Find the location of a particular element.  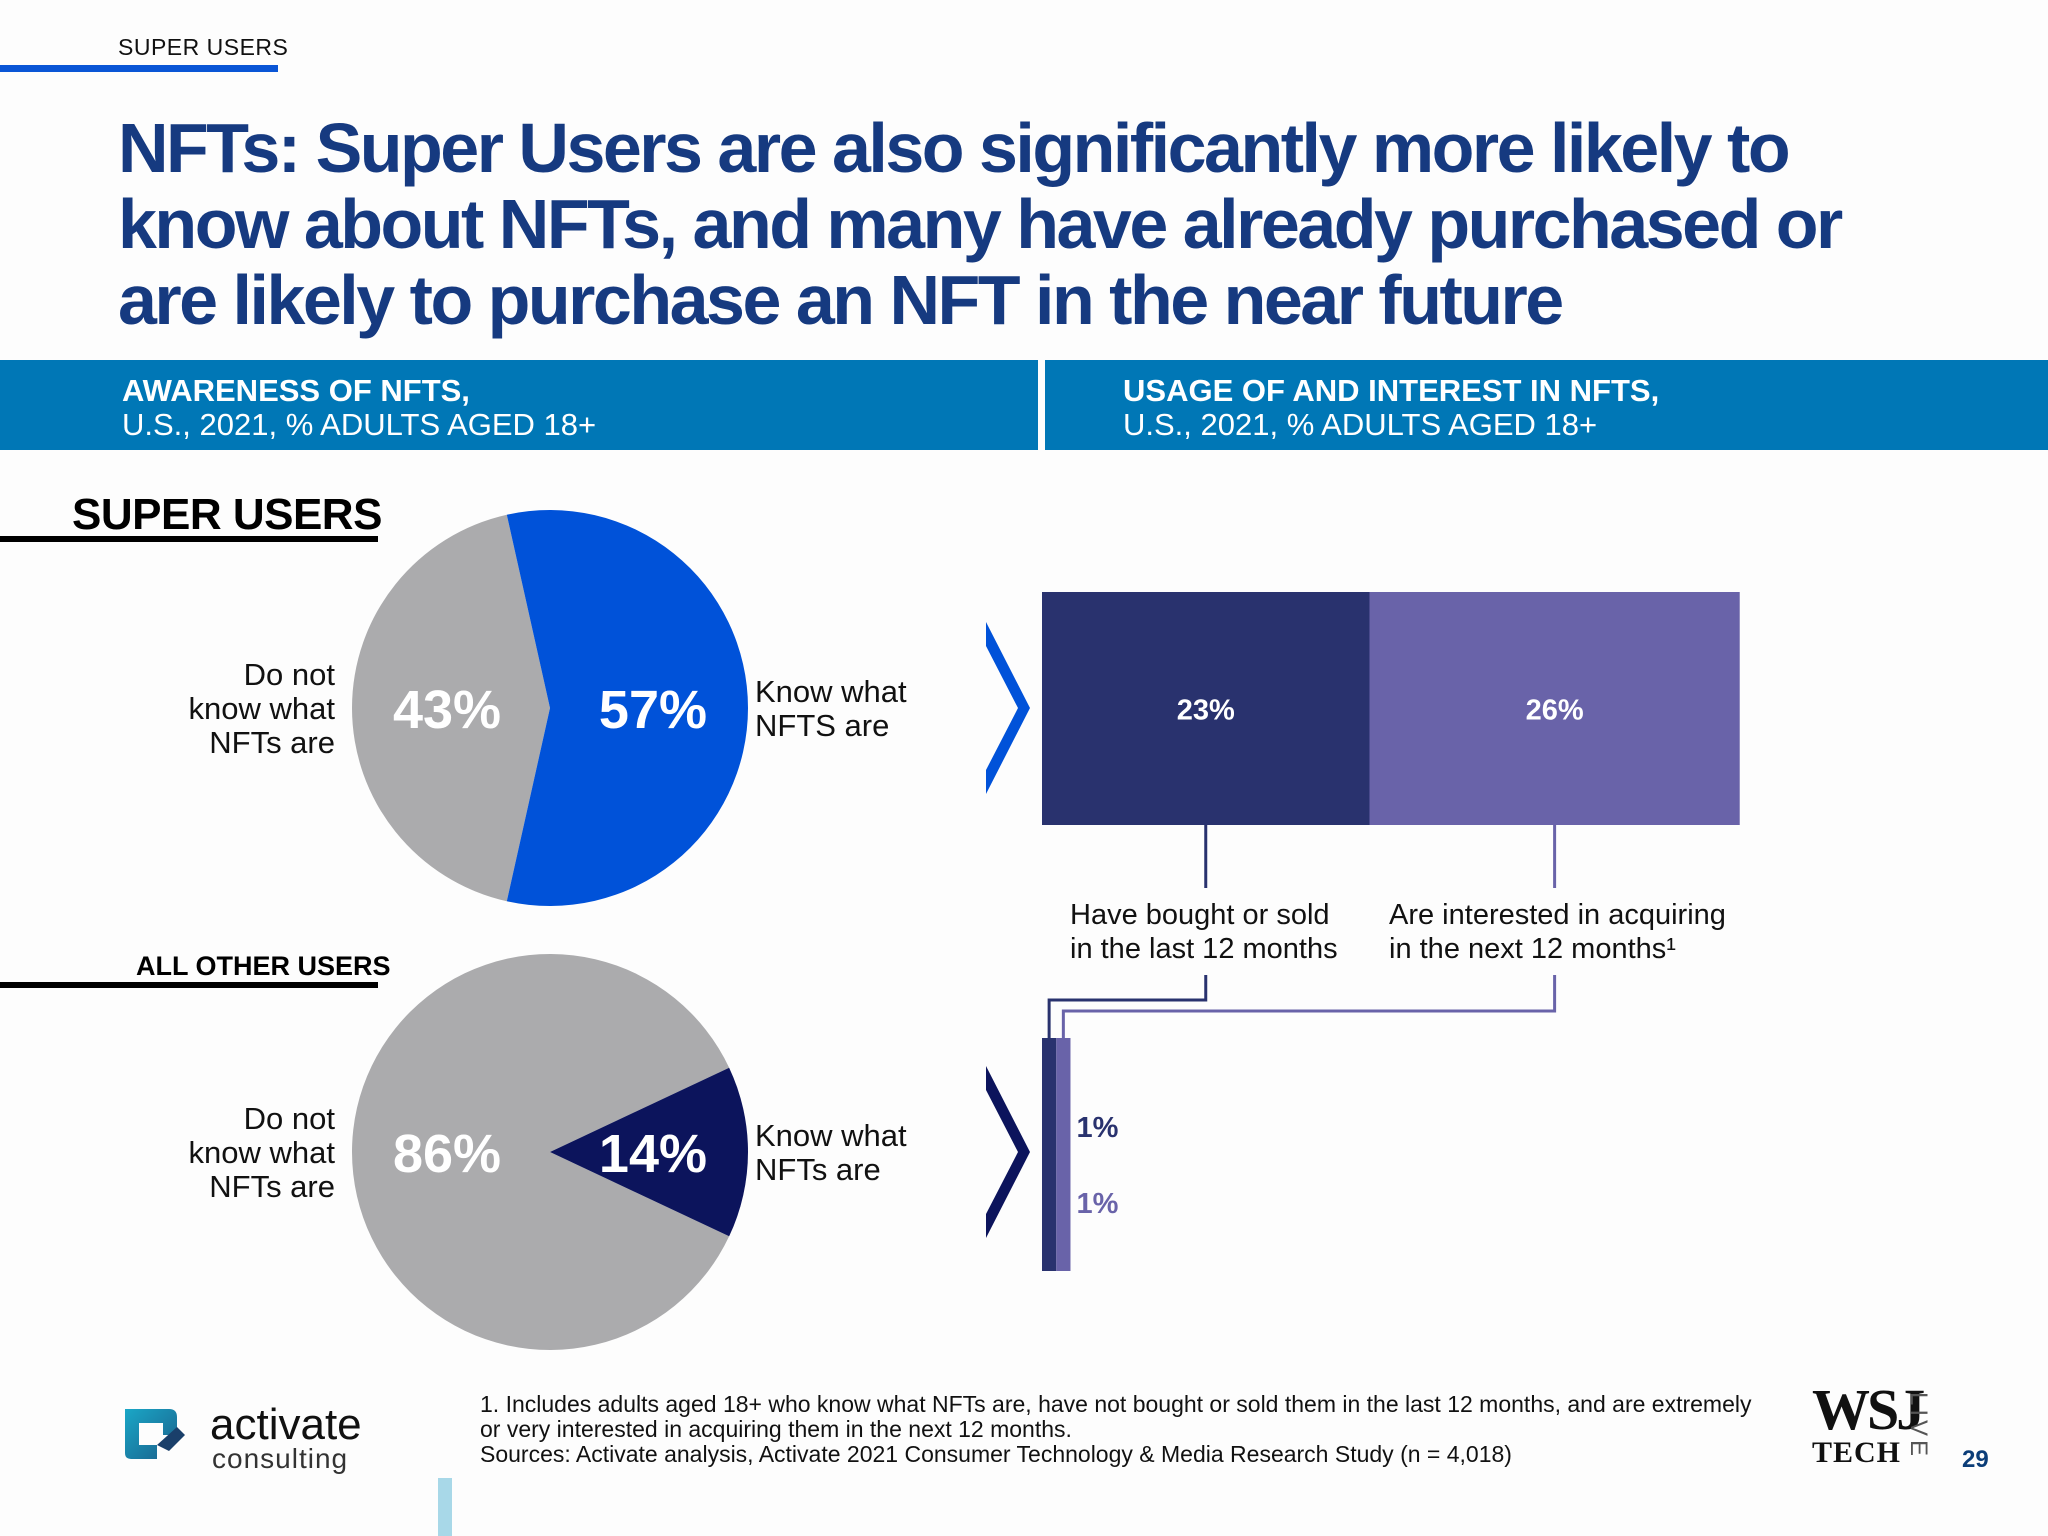

wsj-tech-logo: WSJ TECH is located at coordinates (1868, 1423).